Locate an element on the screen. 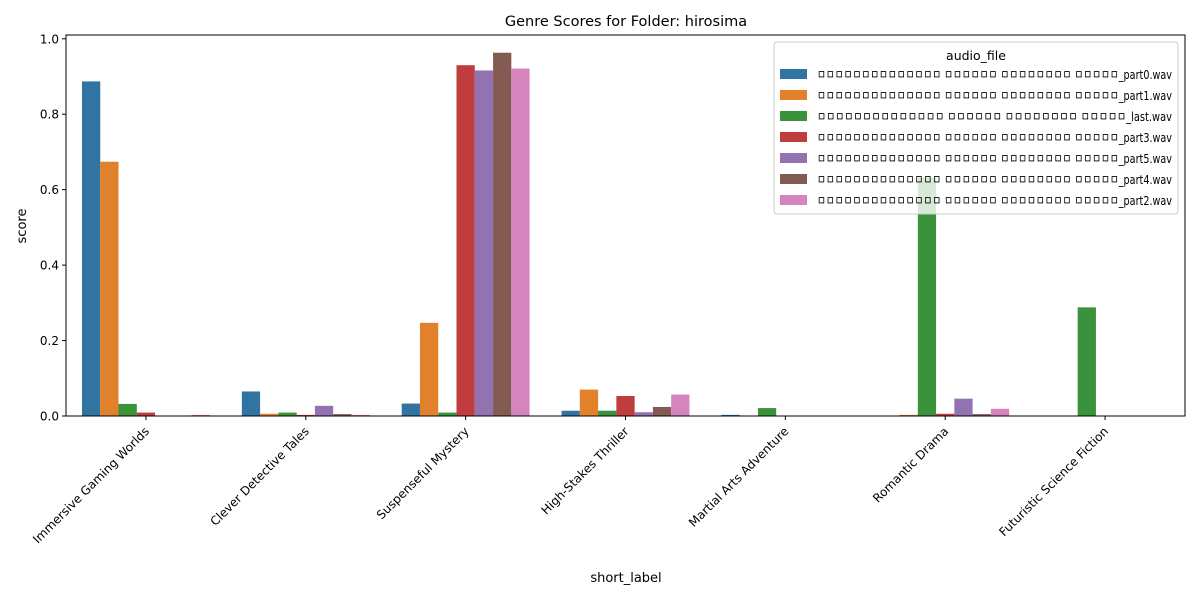  x-tick-label: Immersive Gaming Worlds is located at coordinates (91, 485).